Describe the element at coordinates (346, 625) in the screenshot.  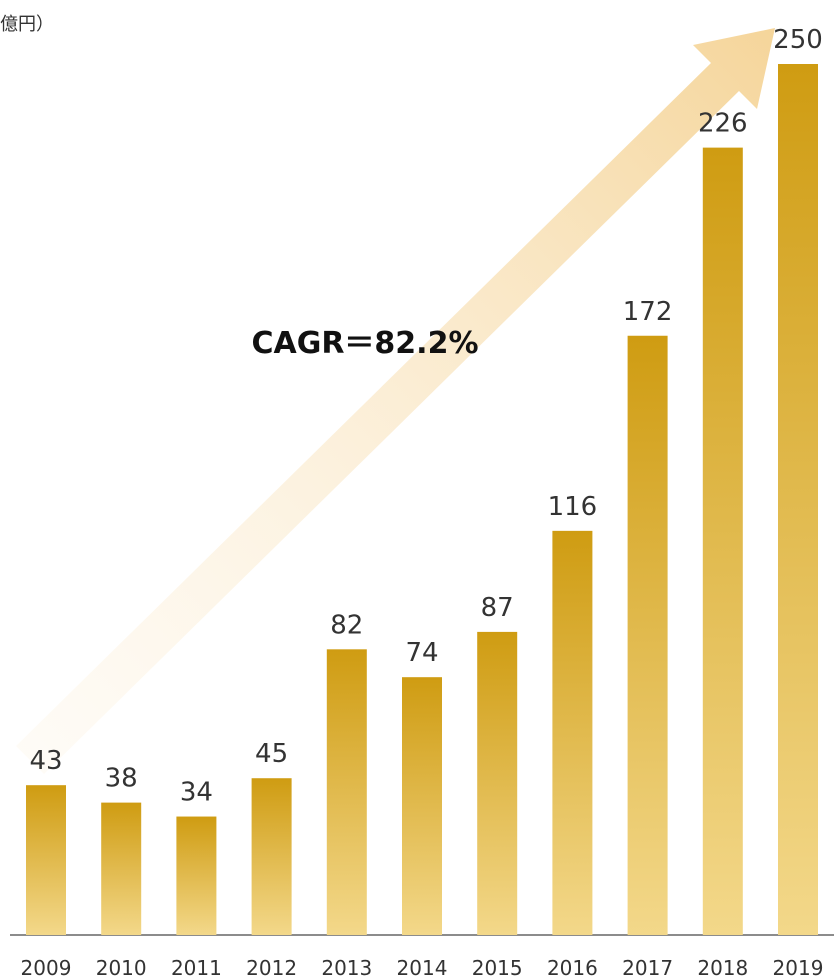
I see `value-label: 82` at that location.